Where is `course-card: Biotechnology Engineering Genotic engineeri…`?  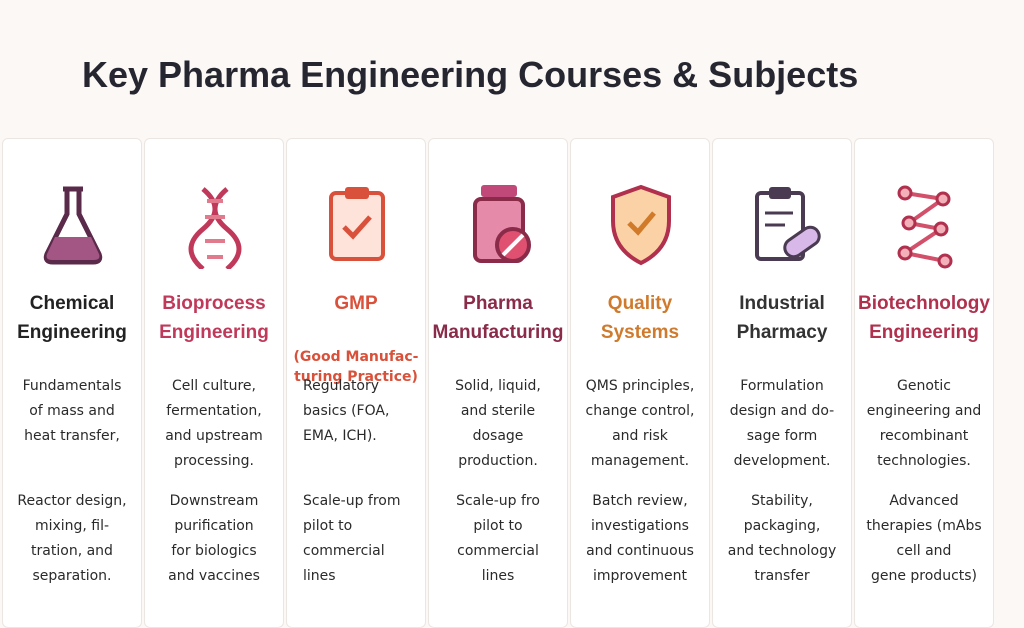
course-card: Biotechnology Engineering Genotic engineeri… is located at coordinates (924, 383).